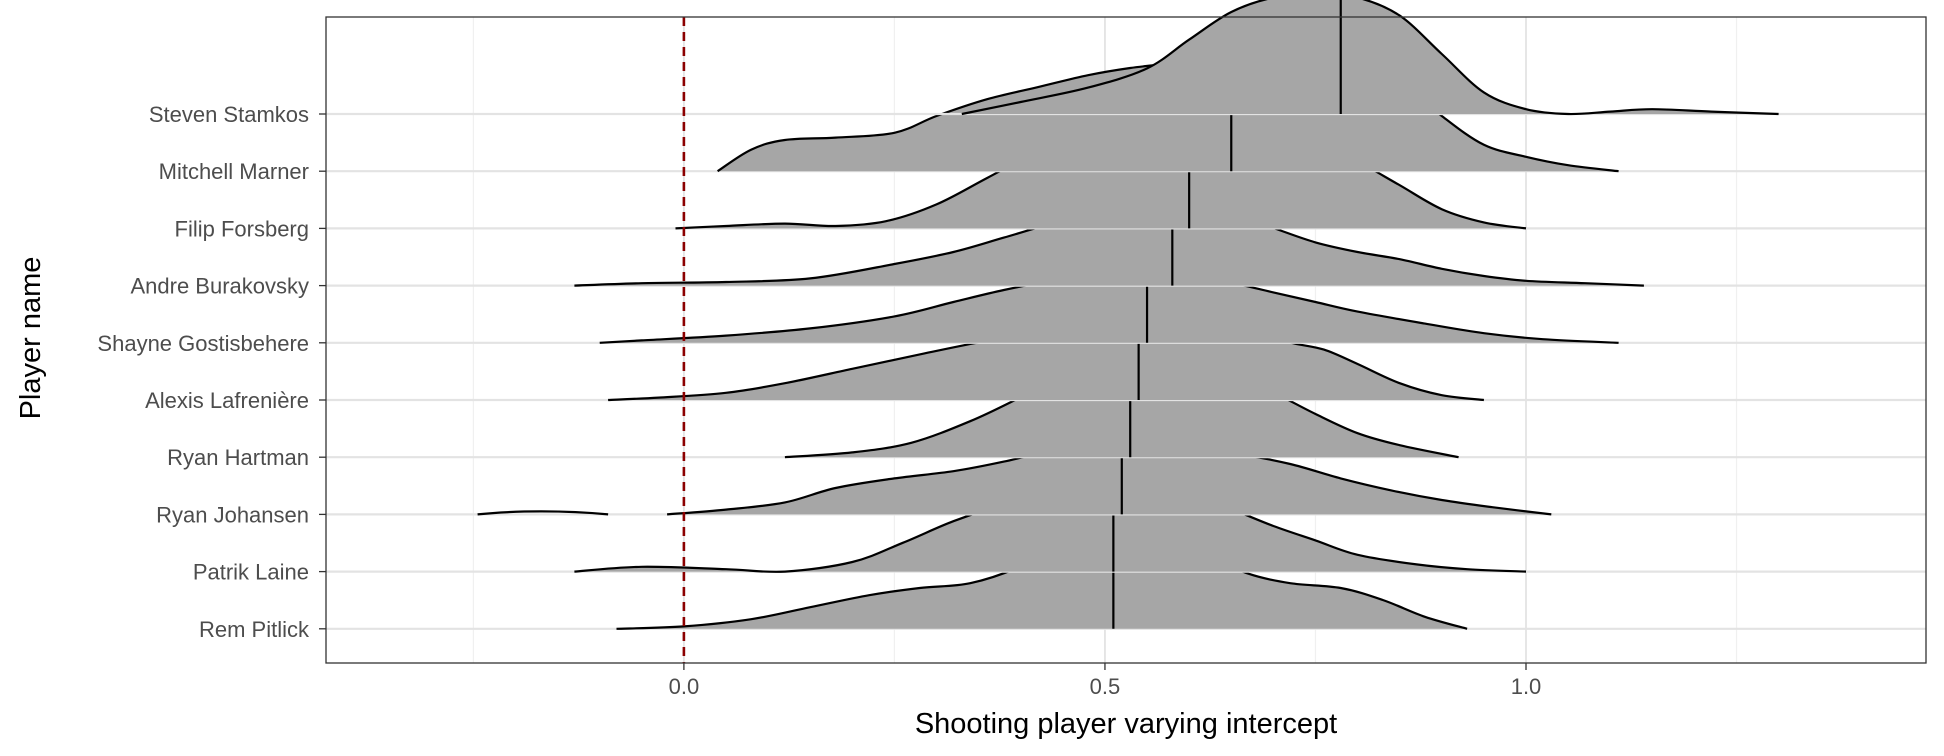 This screenshot has height=756, width=1944. What do you see at coordinates (242, 228) in the screenshot?
I see `y-tick-label: Filip Forsberg` at bounding box center [242, 228].